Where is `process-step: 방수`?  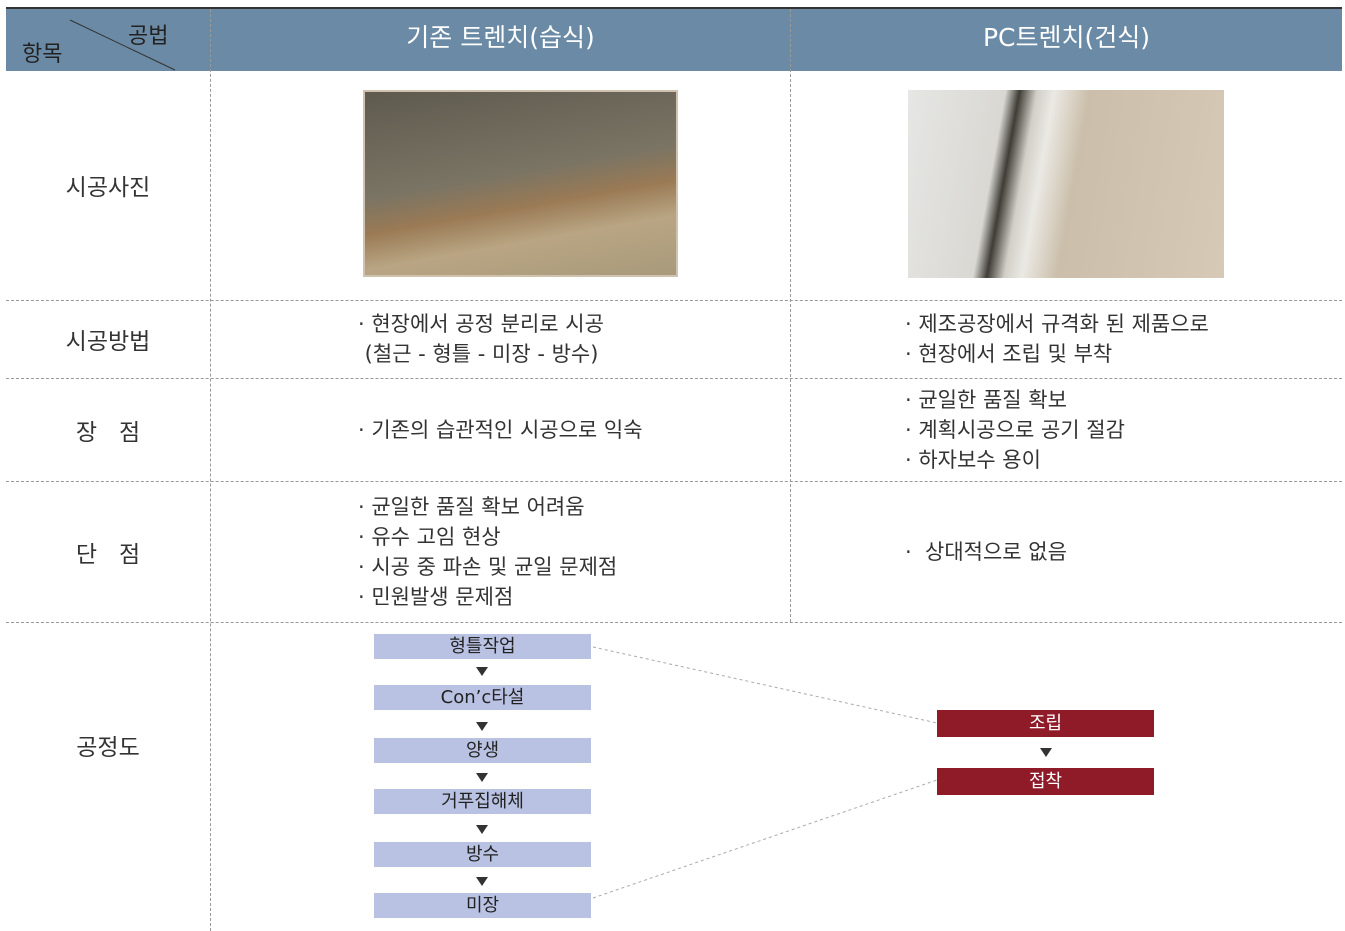 process-step: 방수 is located at coordinates (482, 854).